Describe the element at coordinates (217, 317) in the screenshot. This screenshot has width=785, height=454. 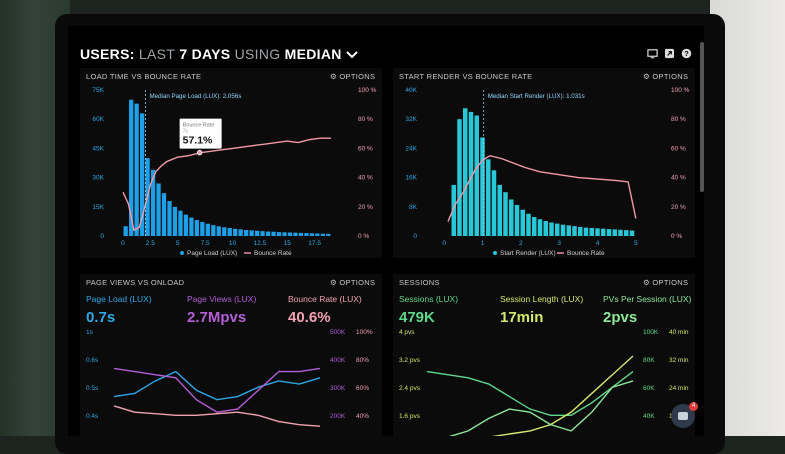
I see `kpi-value-page-views: 2.7Mpvs` at that location.